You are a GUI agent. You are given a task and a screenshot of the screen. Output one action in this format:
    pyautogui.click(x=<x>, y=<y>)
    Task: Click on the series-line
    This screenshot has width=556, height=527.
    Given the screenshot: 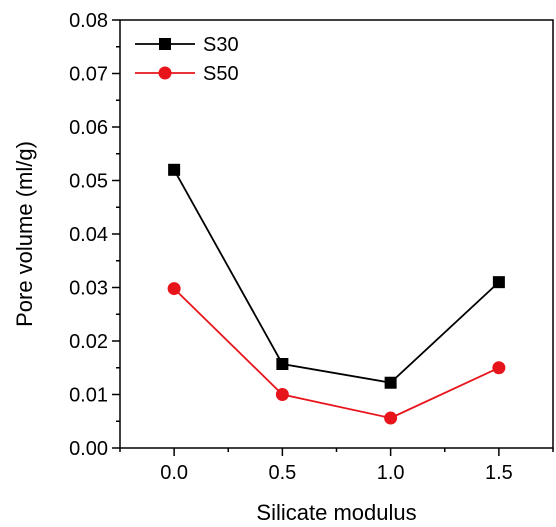 What is the action you would take?
    pyautogui.click(x=336, y=353)
    